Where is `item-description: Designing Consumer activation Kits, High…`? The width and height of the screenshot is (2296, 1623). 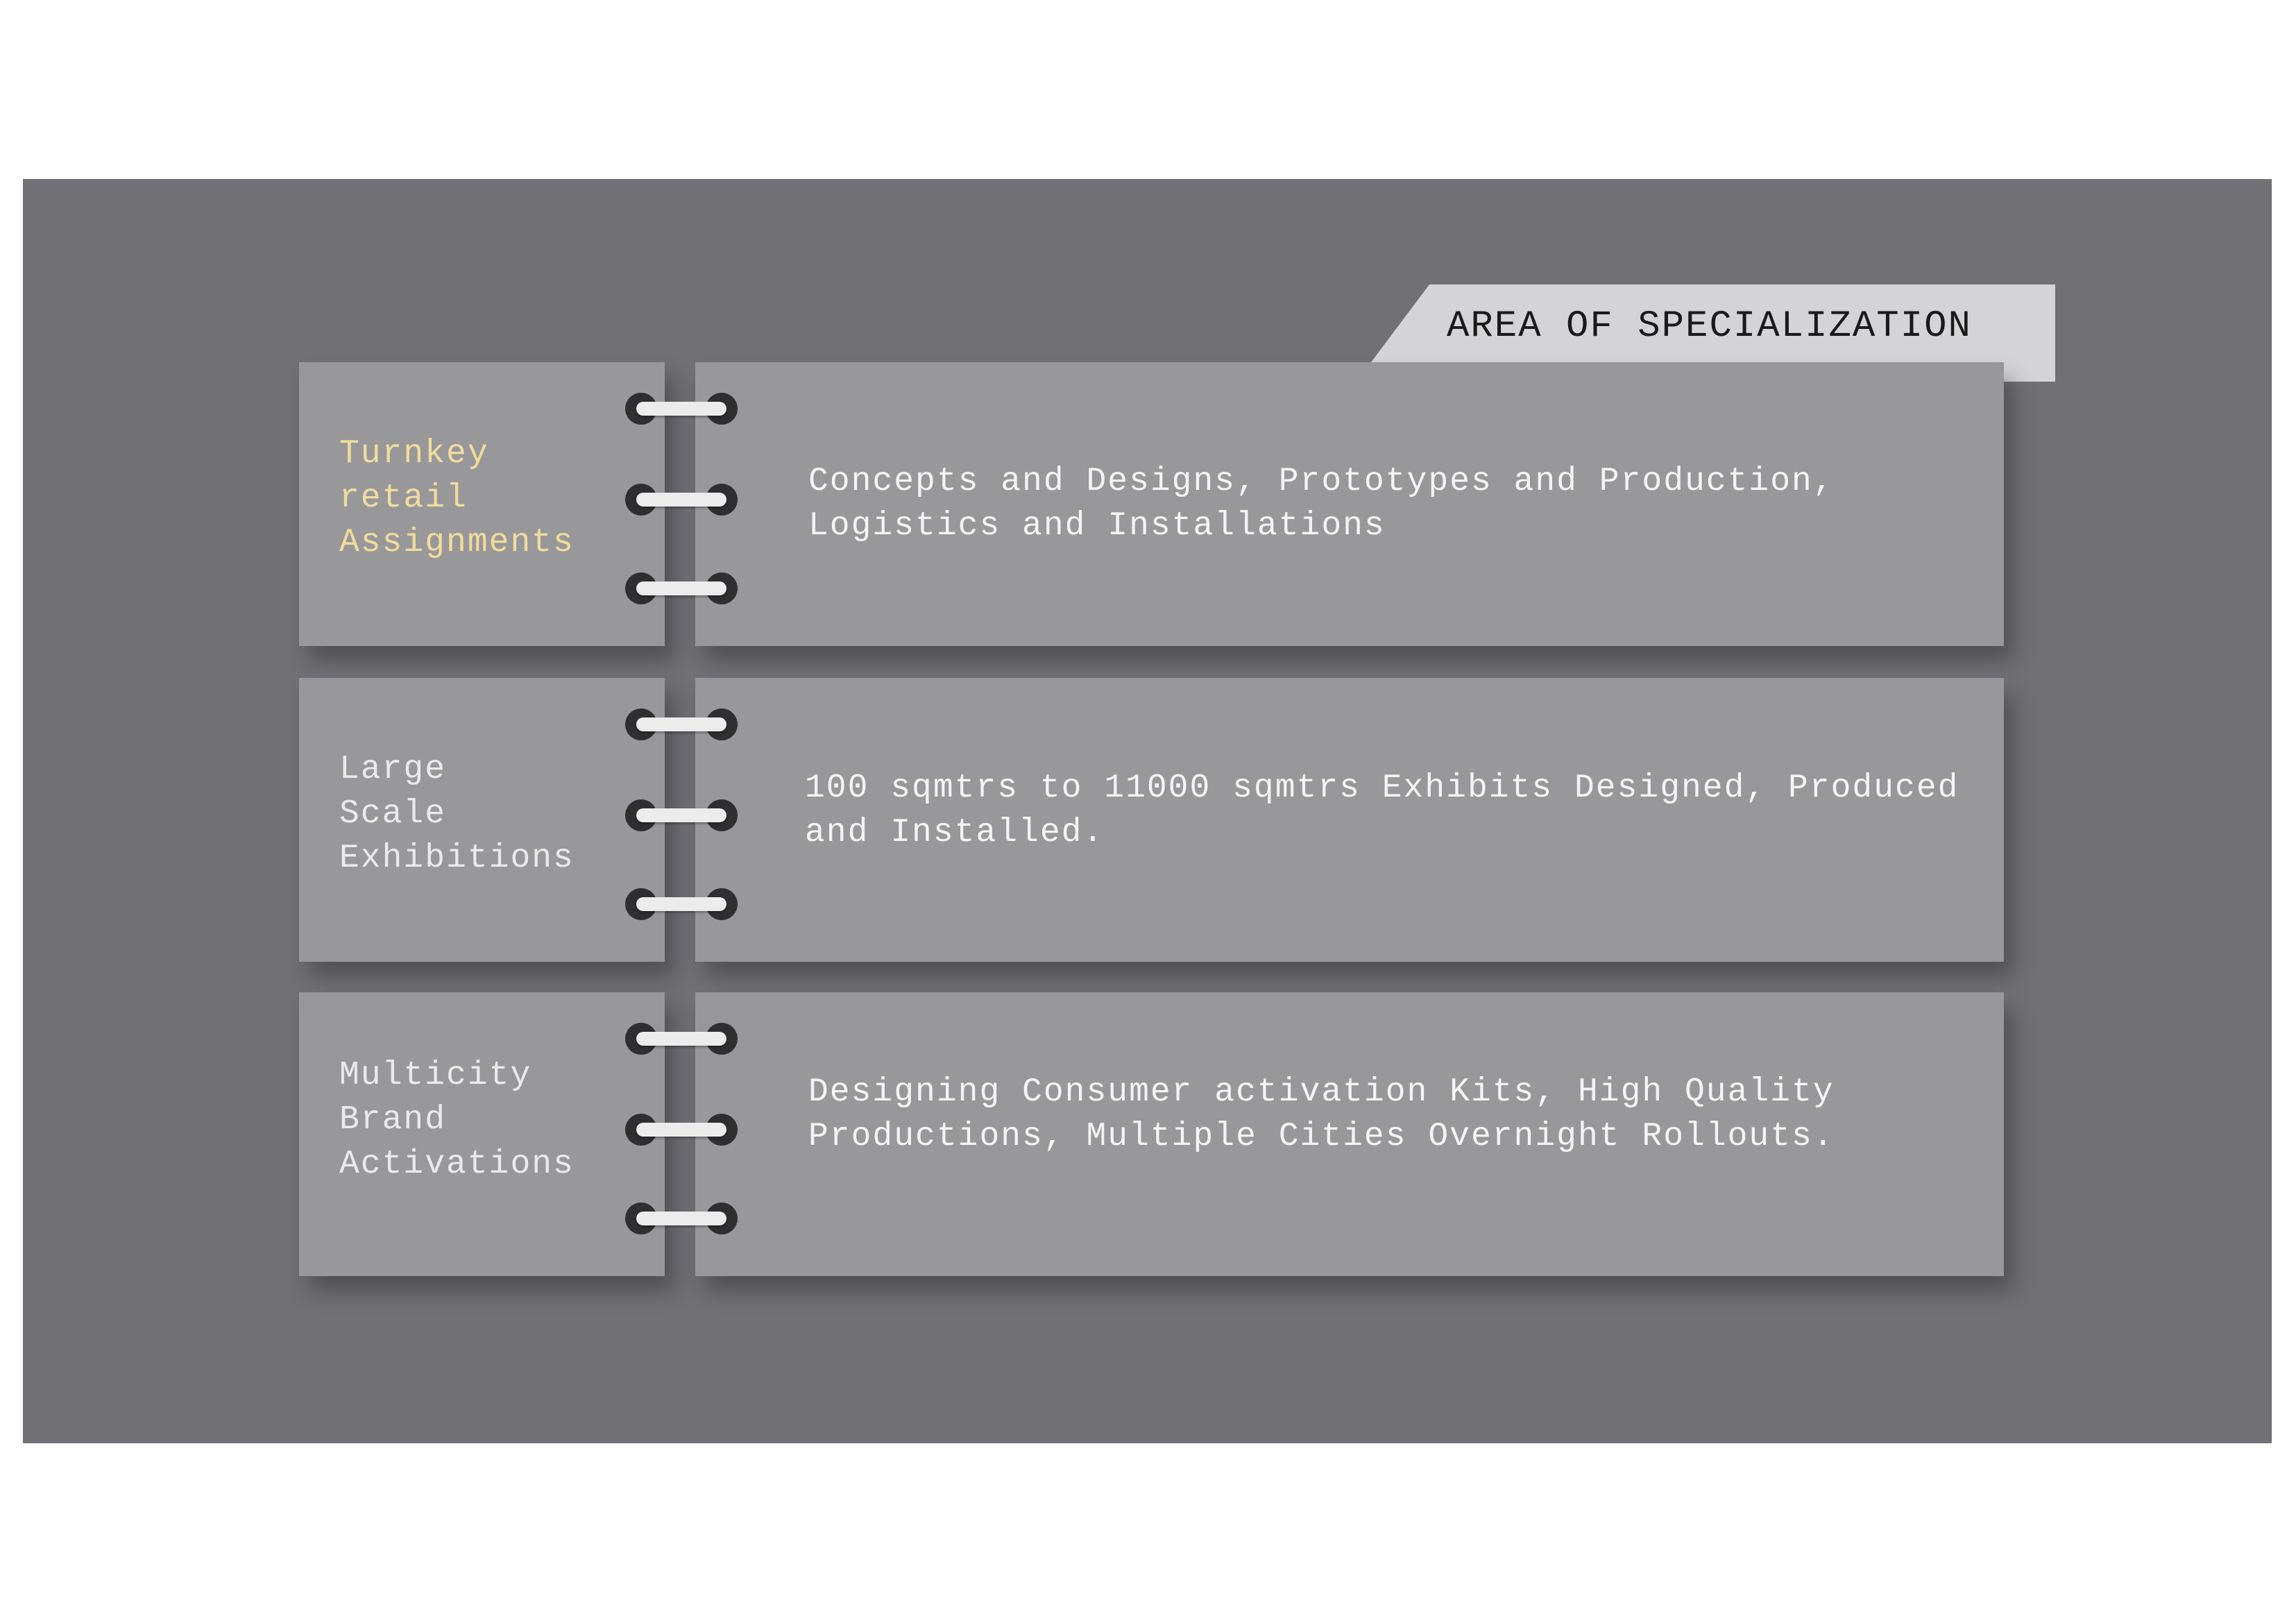
item-description: Designing Consumer activation Kits, High… is located at coordinates (1321, 1114).